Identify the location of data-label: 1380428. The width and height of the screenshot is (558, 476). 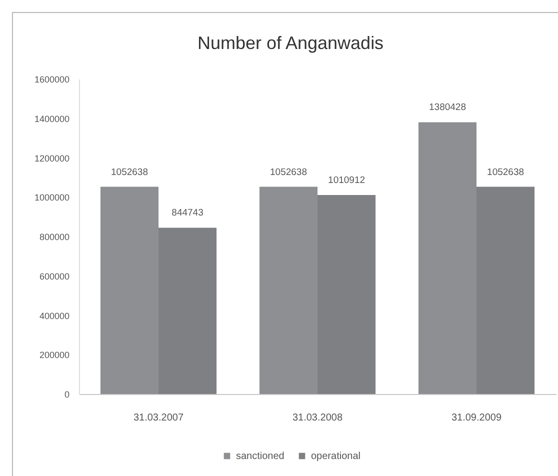
(447, 108).